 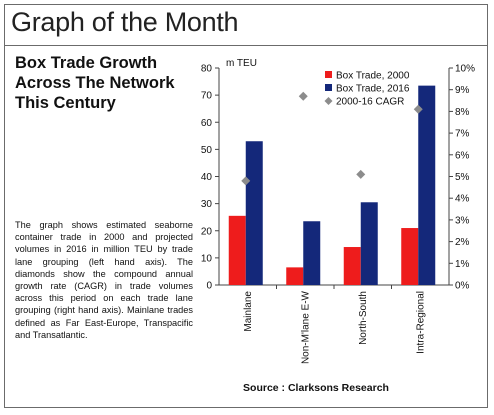 What do you see at coordinates (363, 318) in the screenshot?
I see `category-label: North-South` at bounding box center [363, 318].